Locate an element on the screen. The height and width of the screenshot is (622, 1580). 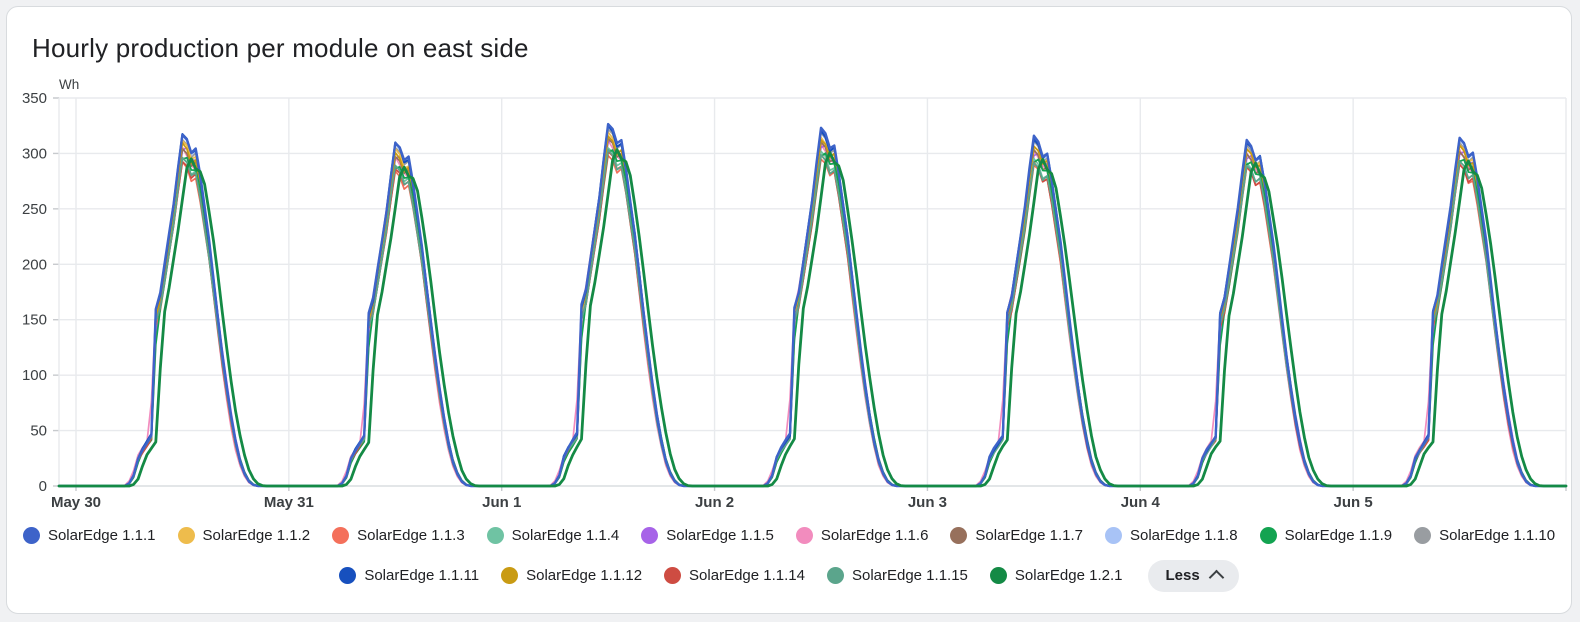
legend-item-solaredge-1-1-10: SolarEdge 1.1.10 is located at coordinates (1484, 535).